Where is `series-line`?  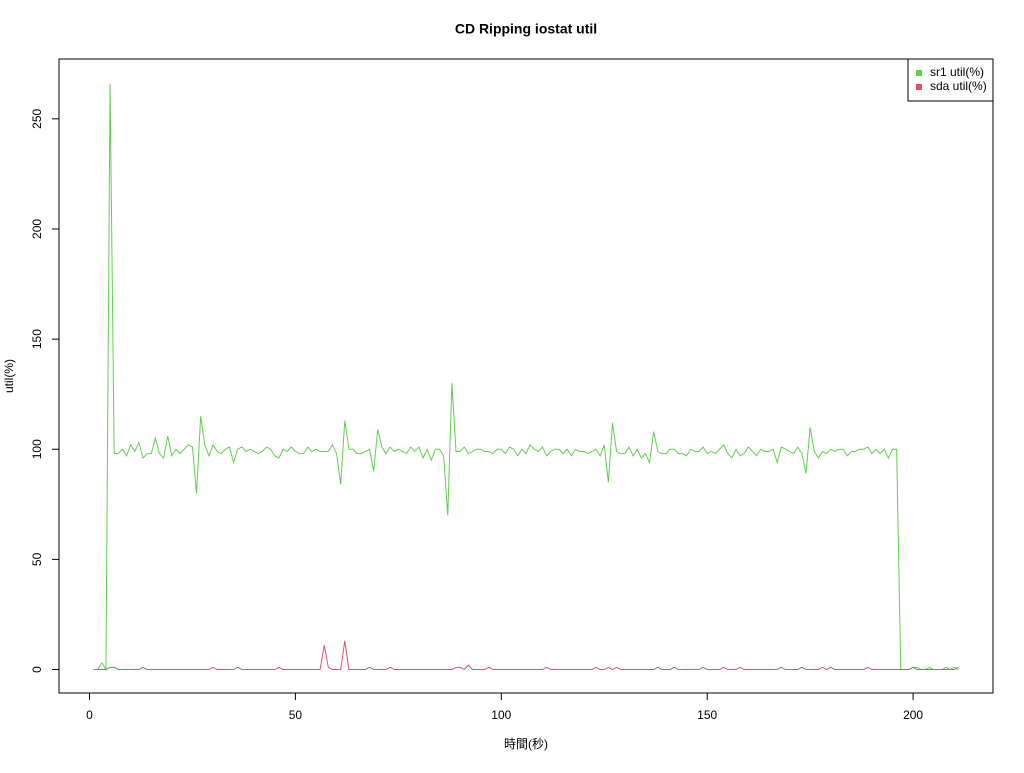 series-line is located at coordinates (526, 655).